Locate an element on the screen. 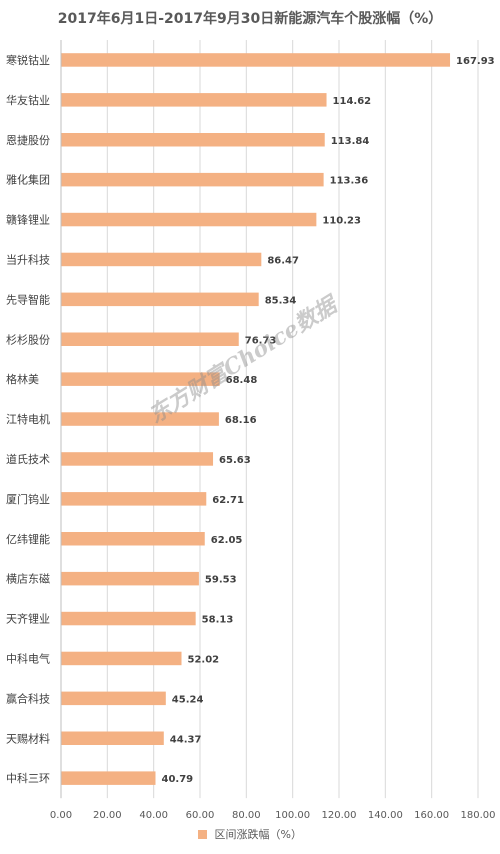 Image resolution: width=500 pixels, height=854 pixels. legend-label: 区间涨跌幅（%） is located at coordinates (258, 834).